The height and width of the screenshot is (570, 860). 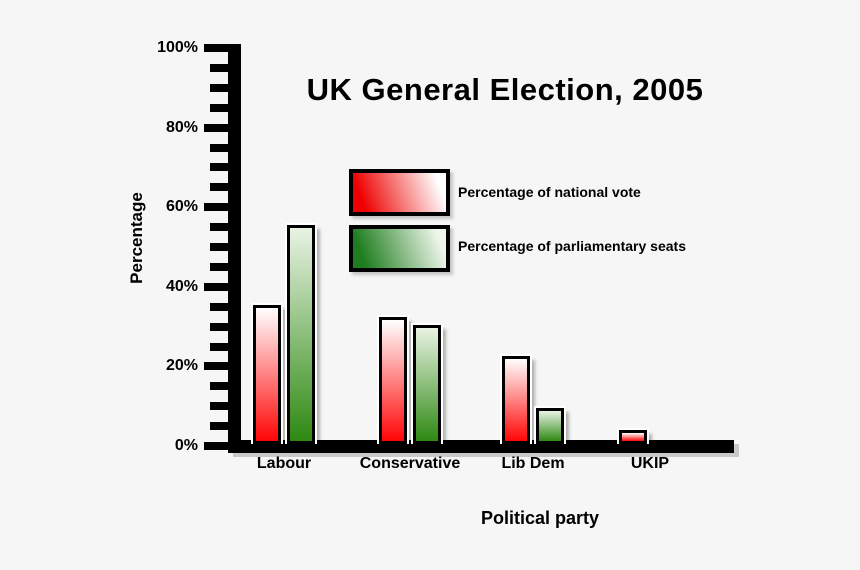 What do you see at coordinates (410, 463) in the screenshot?
I see `x-axis-category-label: Conservative` at bounding box center [410, 463].